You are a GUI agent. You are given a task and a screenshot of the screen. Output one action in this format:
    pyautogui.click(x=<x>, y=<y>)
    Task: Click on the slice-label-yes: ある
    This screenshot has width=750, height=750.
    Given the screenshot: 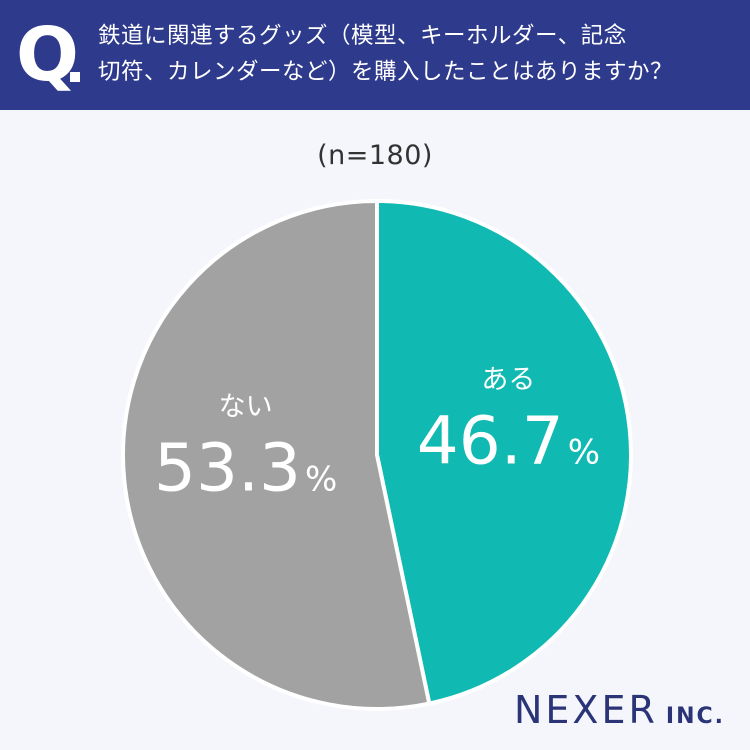 What is the action you would take?
    pyautogui.click(x=508, y=379)
    